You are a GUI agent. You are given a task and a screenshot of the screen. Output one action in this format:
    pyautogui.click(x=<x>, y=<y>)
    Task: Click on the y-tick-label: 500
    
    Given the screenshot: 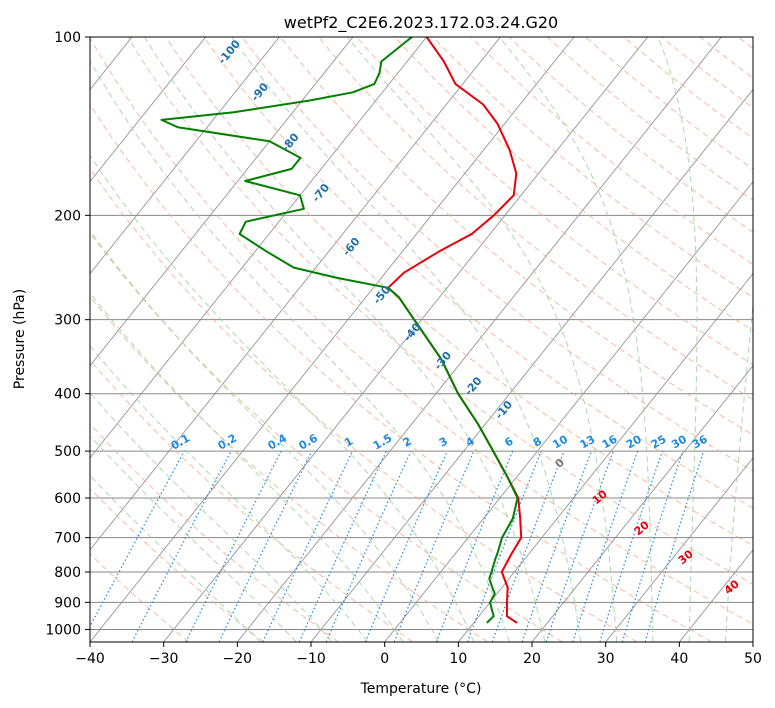 What is the action you would take?
    pyautogui.click(x=67, y=452)
    